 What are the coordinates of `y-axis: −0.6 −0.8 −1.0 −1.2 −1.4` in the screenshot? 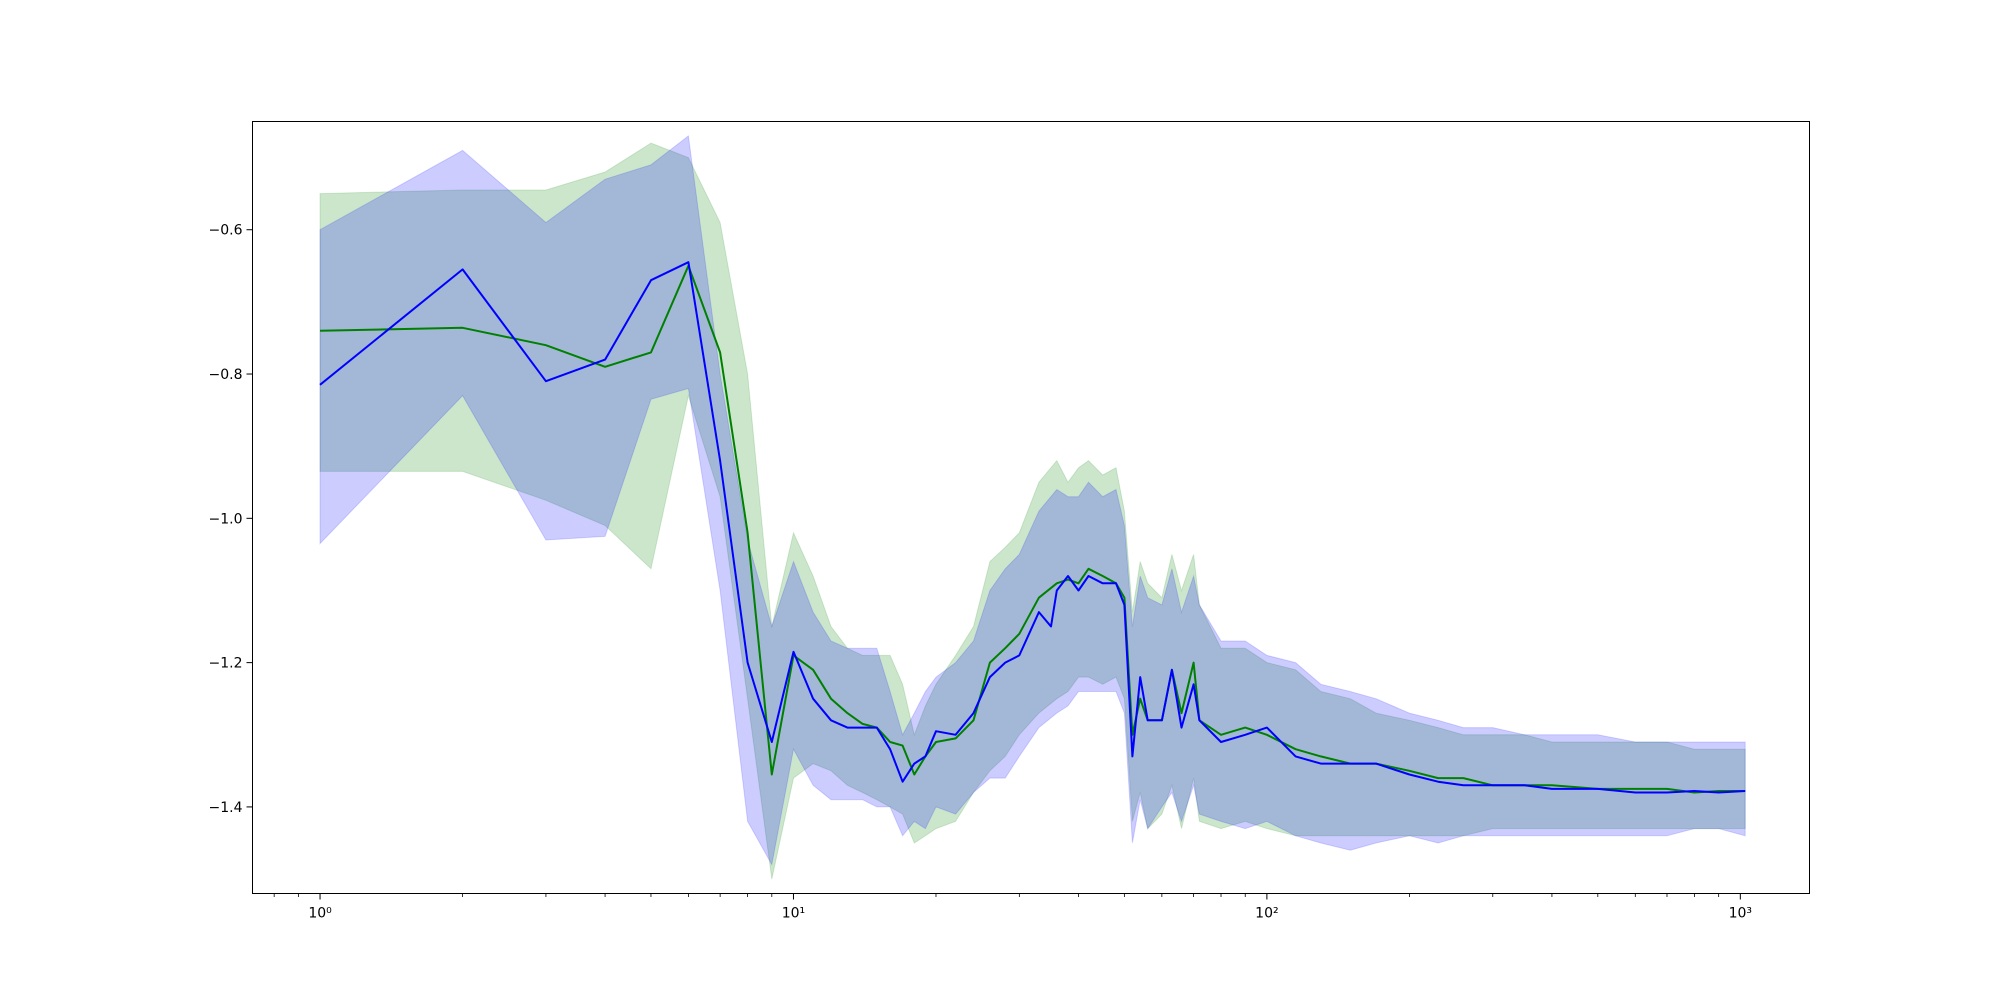 It's located at (231, 519).